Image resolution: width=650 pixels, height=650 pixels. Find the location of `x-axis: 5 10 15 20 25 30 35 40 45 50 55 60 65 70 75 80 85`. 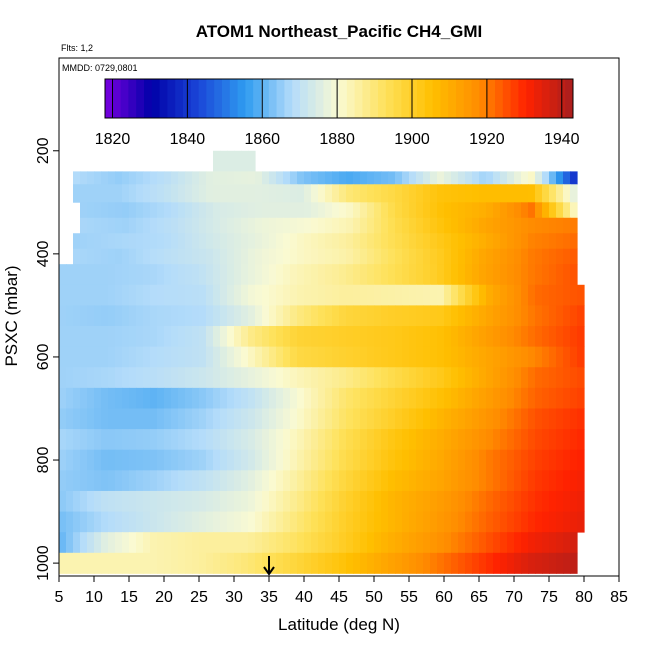

x-axis: 5 10 15 20 25 30 35 40 45 50 55 60 65 70 75 80 85 is located at coordinates (341, 591).